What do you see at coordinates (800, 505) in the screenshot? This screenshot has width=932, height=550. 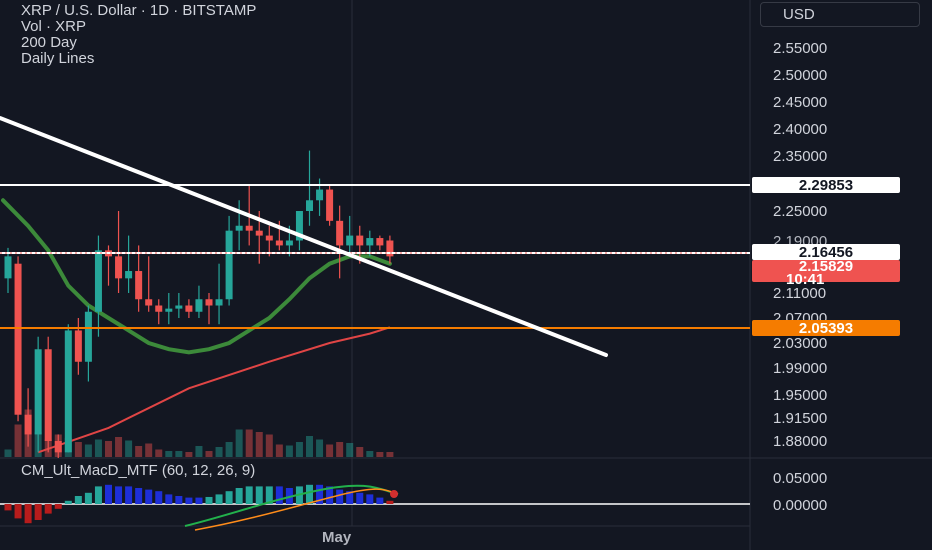 I see `macd-tick-label: 0.00000` at bounding box center [800, 505].